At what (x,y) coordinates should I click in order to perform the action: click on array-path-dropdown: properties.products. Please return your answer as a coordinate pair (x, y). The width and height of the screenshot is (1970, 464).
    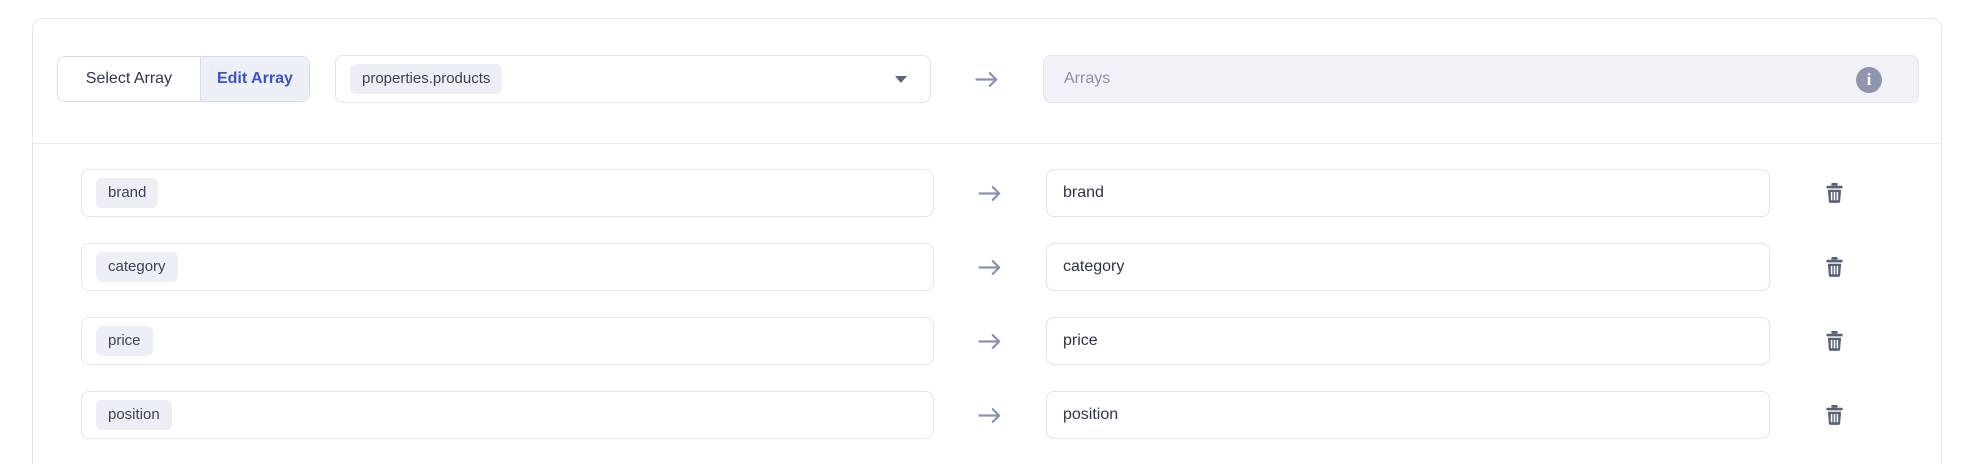
    Looking at the image, I should click on (633, 79).